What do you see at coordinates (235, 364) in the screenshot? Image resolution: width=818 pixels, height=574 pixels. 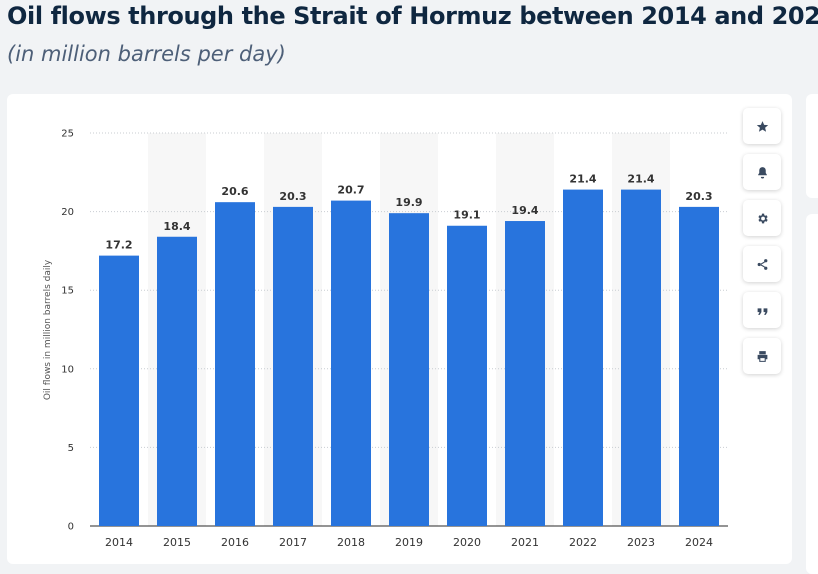 I see `bar-2016` at bounding box center [235, 364].